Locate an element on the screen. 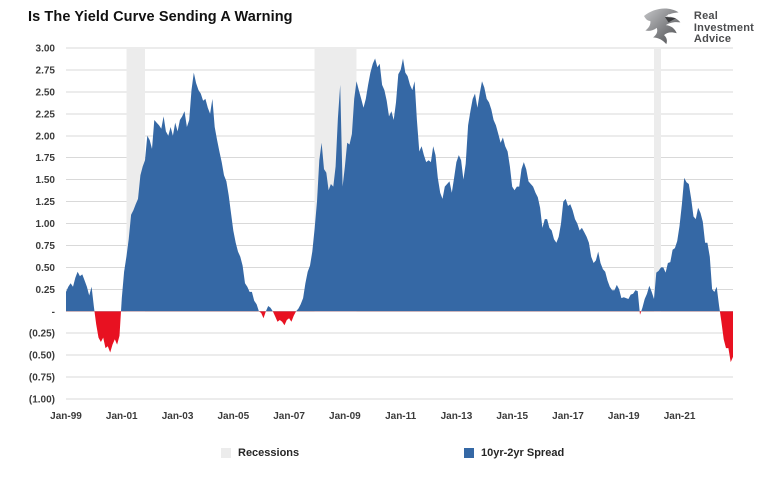 The height and width of the screenshot is (482, 768). x-tick-label: Jan-21 is located at coordinates (680, 416).